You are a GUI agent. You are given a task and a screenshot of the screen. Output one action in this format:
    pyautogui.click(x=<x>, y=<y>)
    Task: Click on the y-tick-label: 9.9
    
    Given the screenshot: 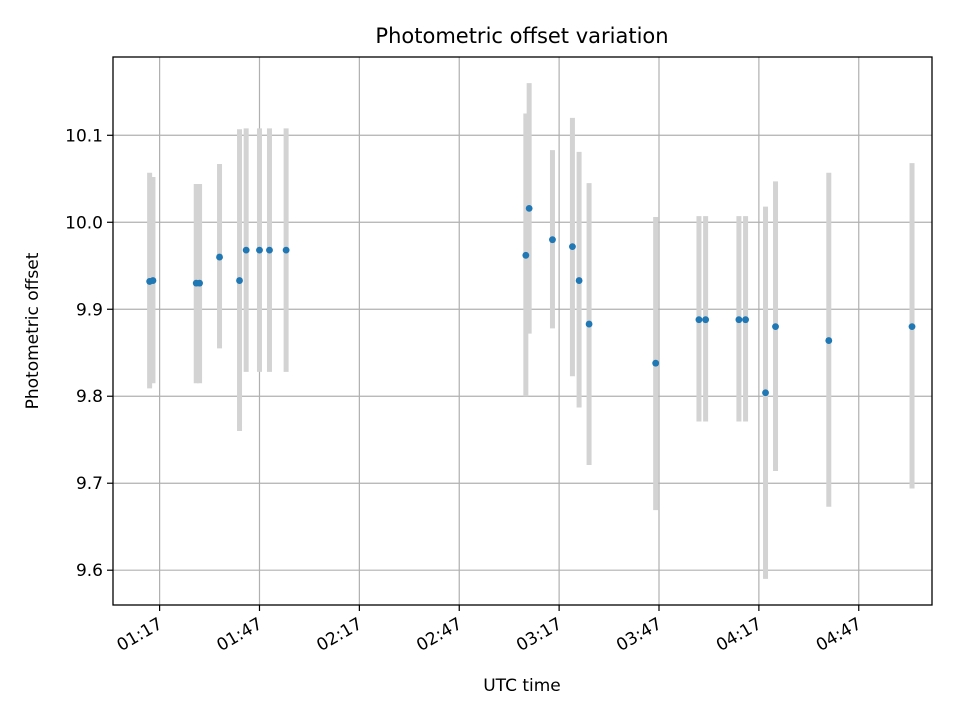 What is the action you would take?
    pyautogui.click(x=89, y=310)
    